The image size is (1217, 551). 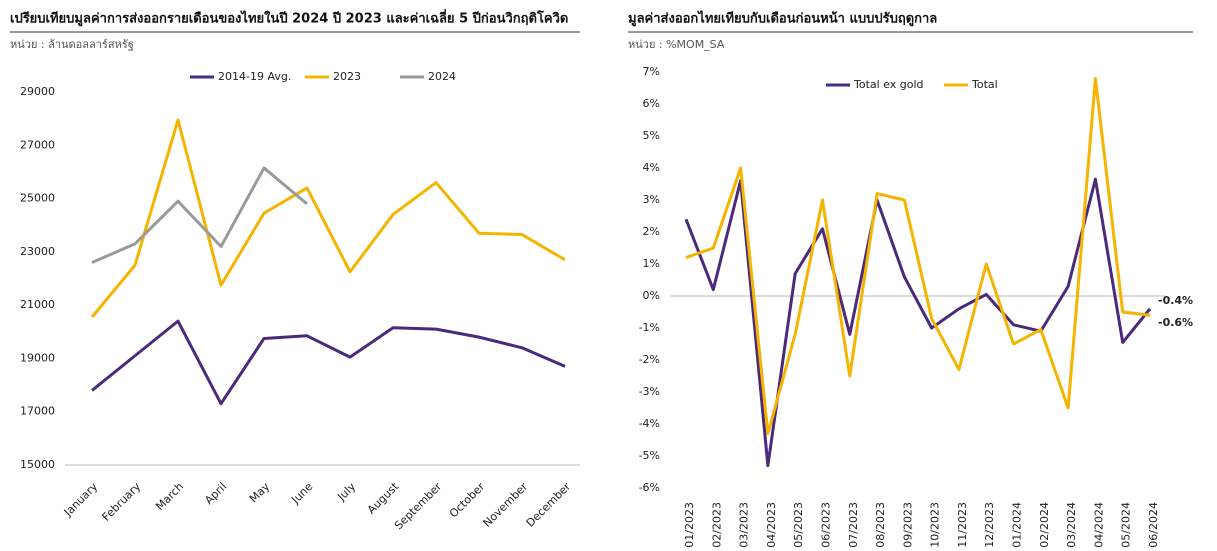 I want to click on y-tick-label: 23000, so click(x=37, y=251).